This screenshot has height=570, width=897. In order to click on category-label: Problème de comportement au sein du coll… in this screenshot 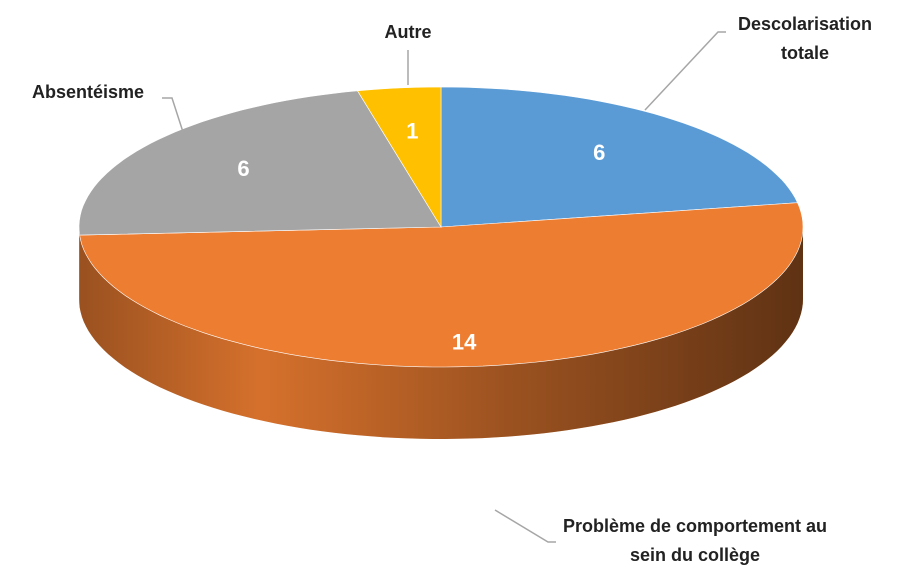, I will do `click(695, 540)`.